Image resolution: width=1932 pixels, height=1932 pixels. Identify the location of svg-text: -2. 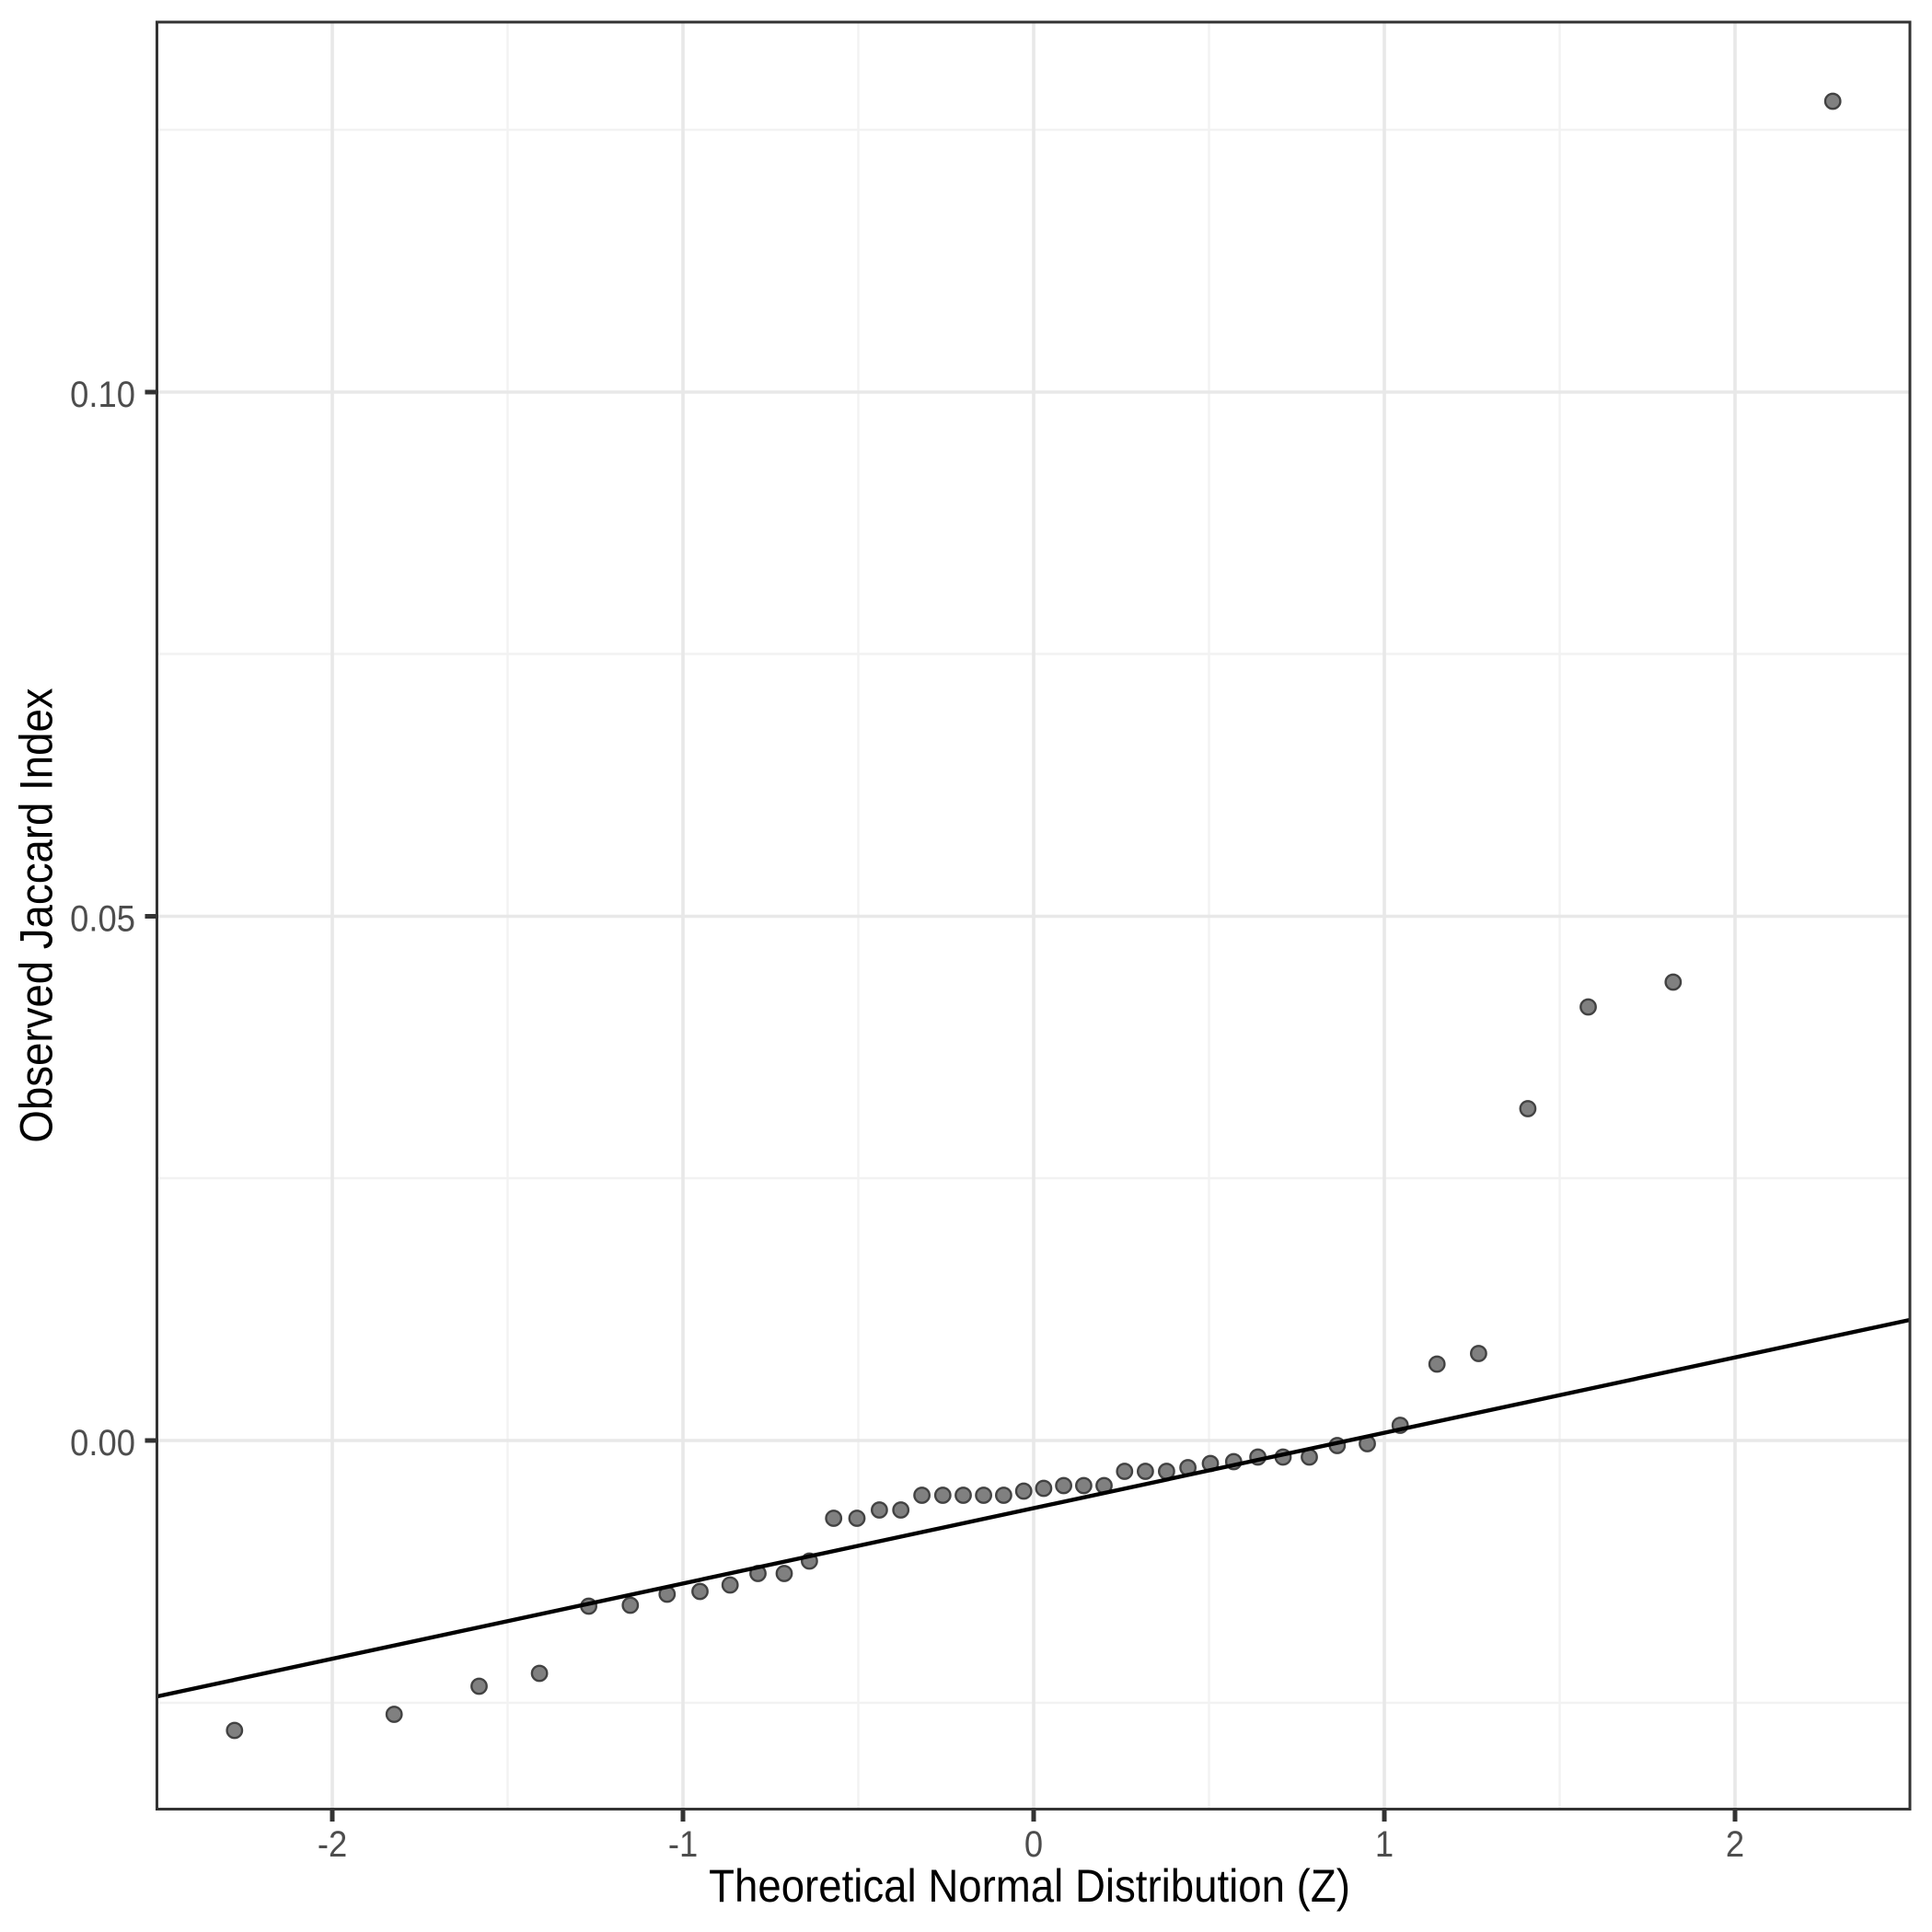
(333, 1844).